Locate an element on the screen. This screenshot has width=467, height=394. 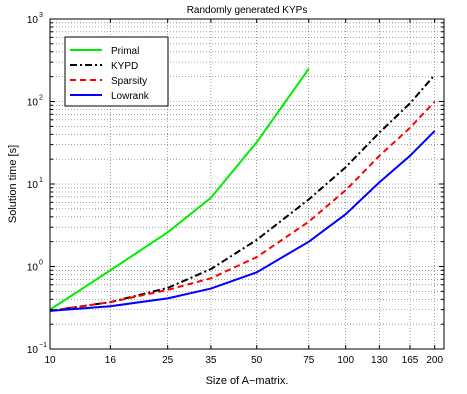
y-tick-label-exponent: 2 is located at coordinates (41, 98).